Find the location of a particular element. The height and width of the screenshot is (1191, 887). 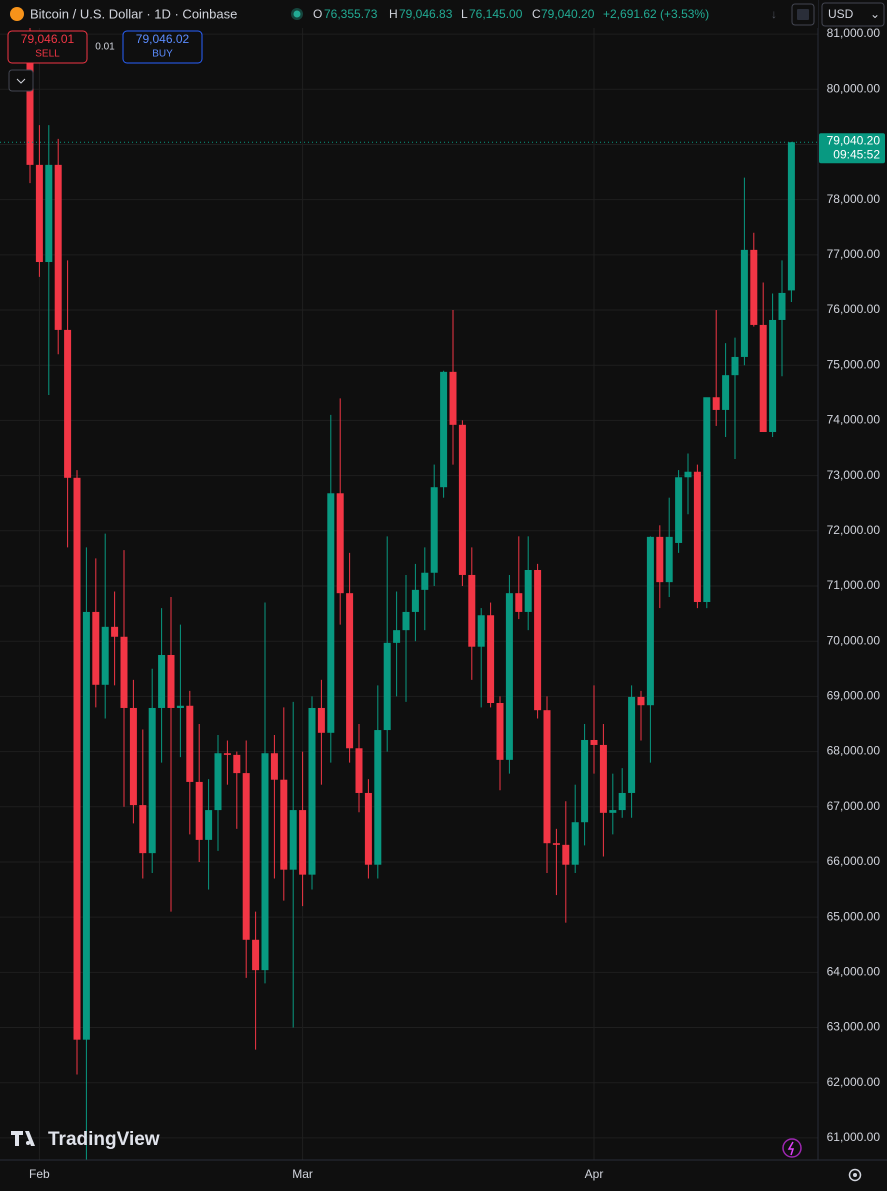

screenshot-icon is located at coordinates (803, 14).